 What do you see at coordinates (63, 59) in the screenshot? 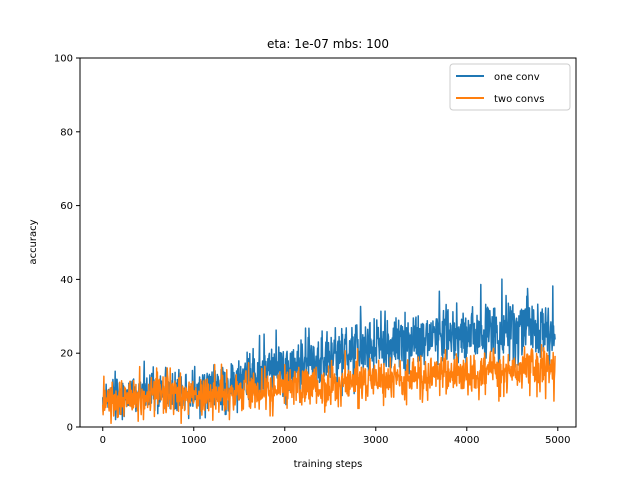
I see `y-tick-label-5: 100` at bounding box center [63, 59].